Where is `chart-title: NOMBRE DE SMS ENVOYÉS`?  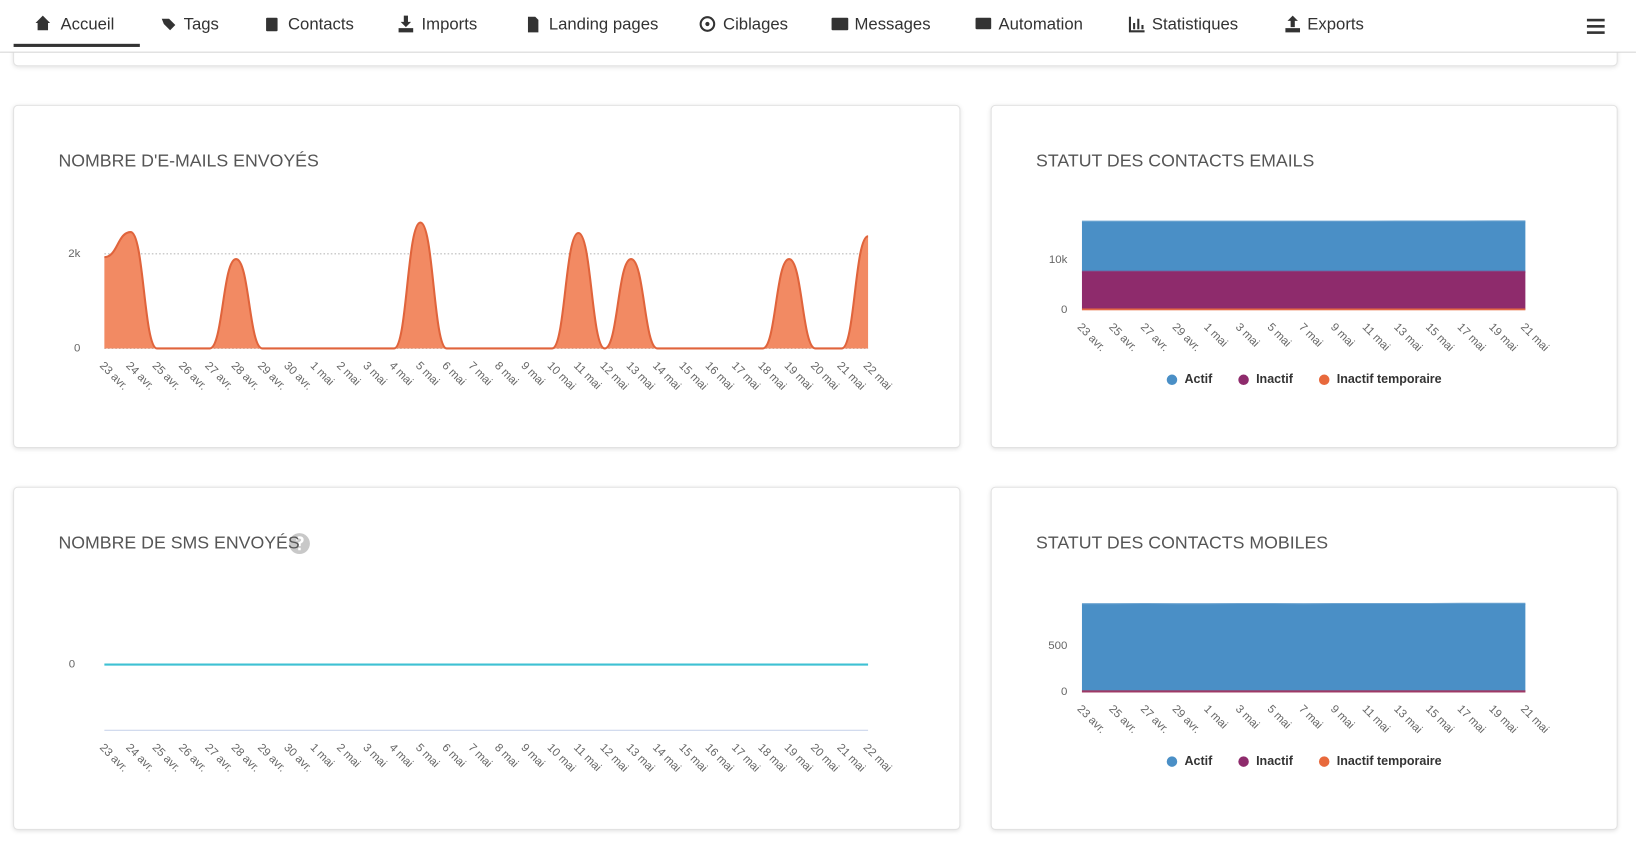 chart-title: NOMBRE DE SMS ENVOYÉS is located at coordinates (178, 542).